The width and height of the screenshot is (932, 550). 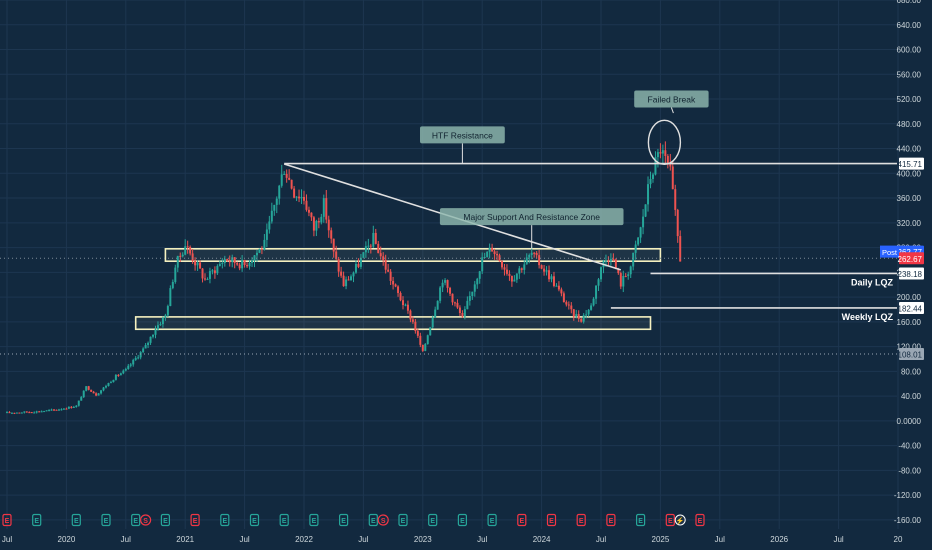 What do you see at coordinates (304, 539) in the screenshot?
I see `x-tick-label: 2022` at bounding box center [304, 539].